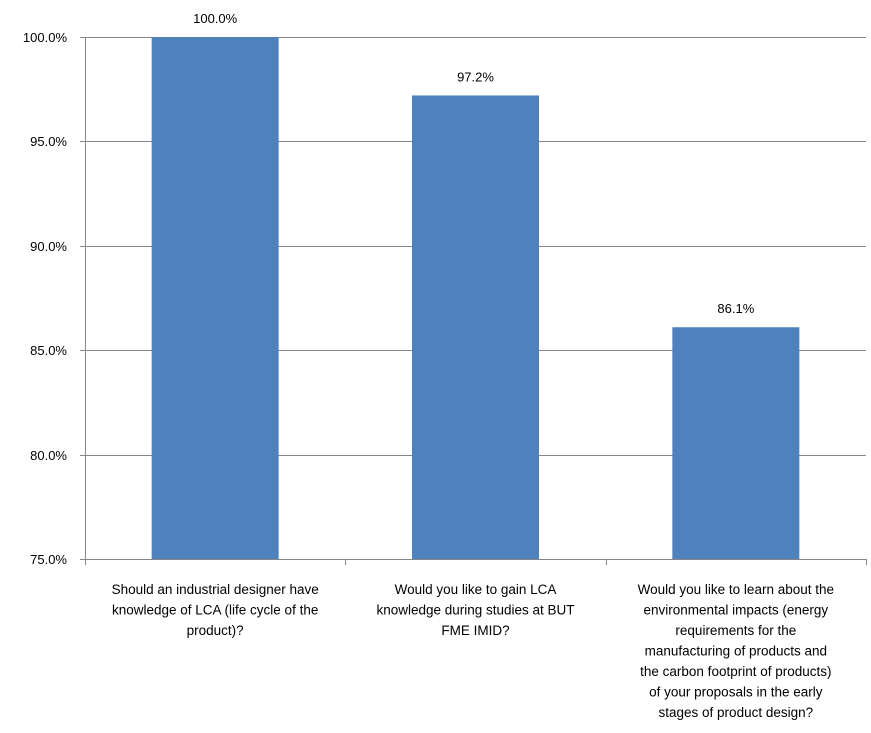  I want to click on data-label: 97.2%, so click(475, 76).